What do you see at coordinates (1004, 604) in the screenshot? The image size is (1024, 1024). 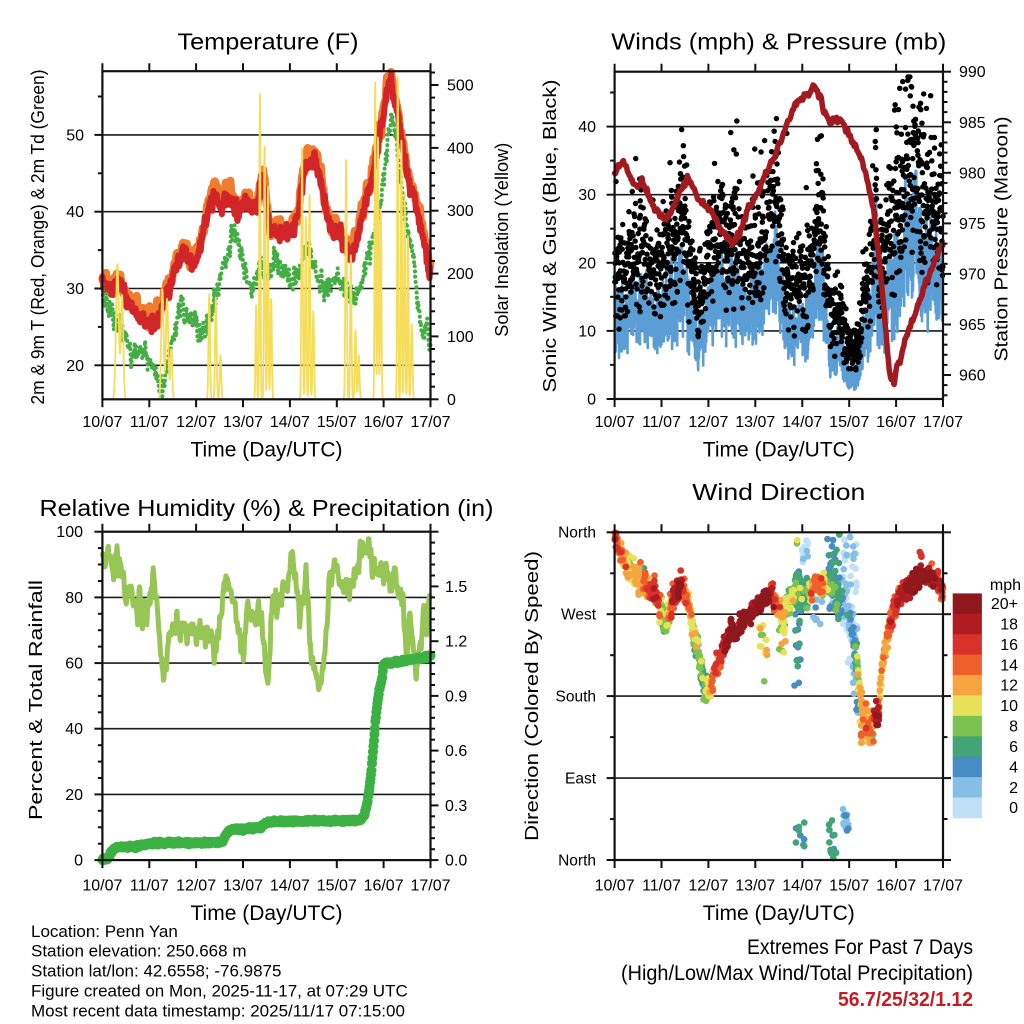 I see `svg-text: 20+` at bounding box center [1004, 604].